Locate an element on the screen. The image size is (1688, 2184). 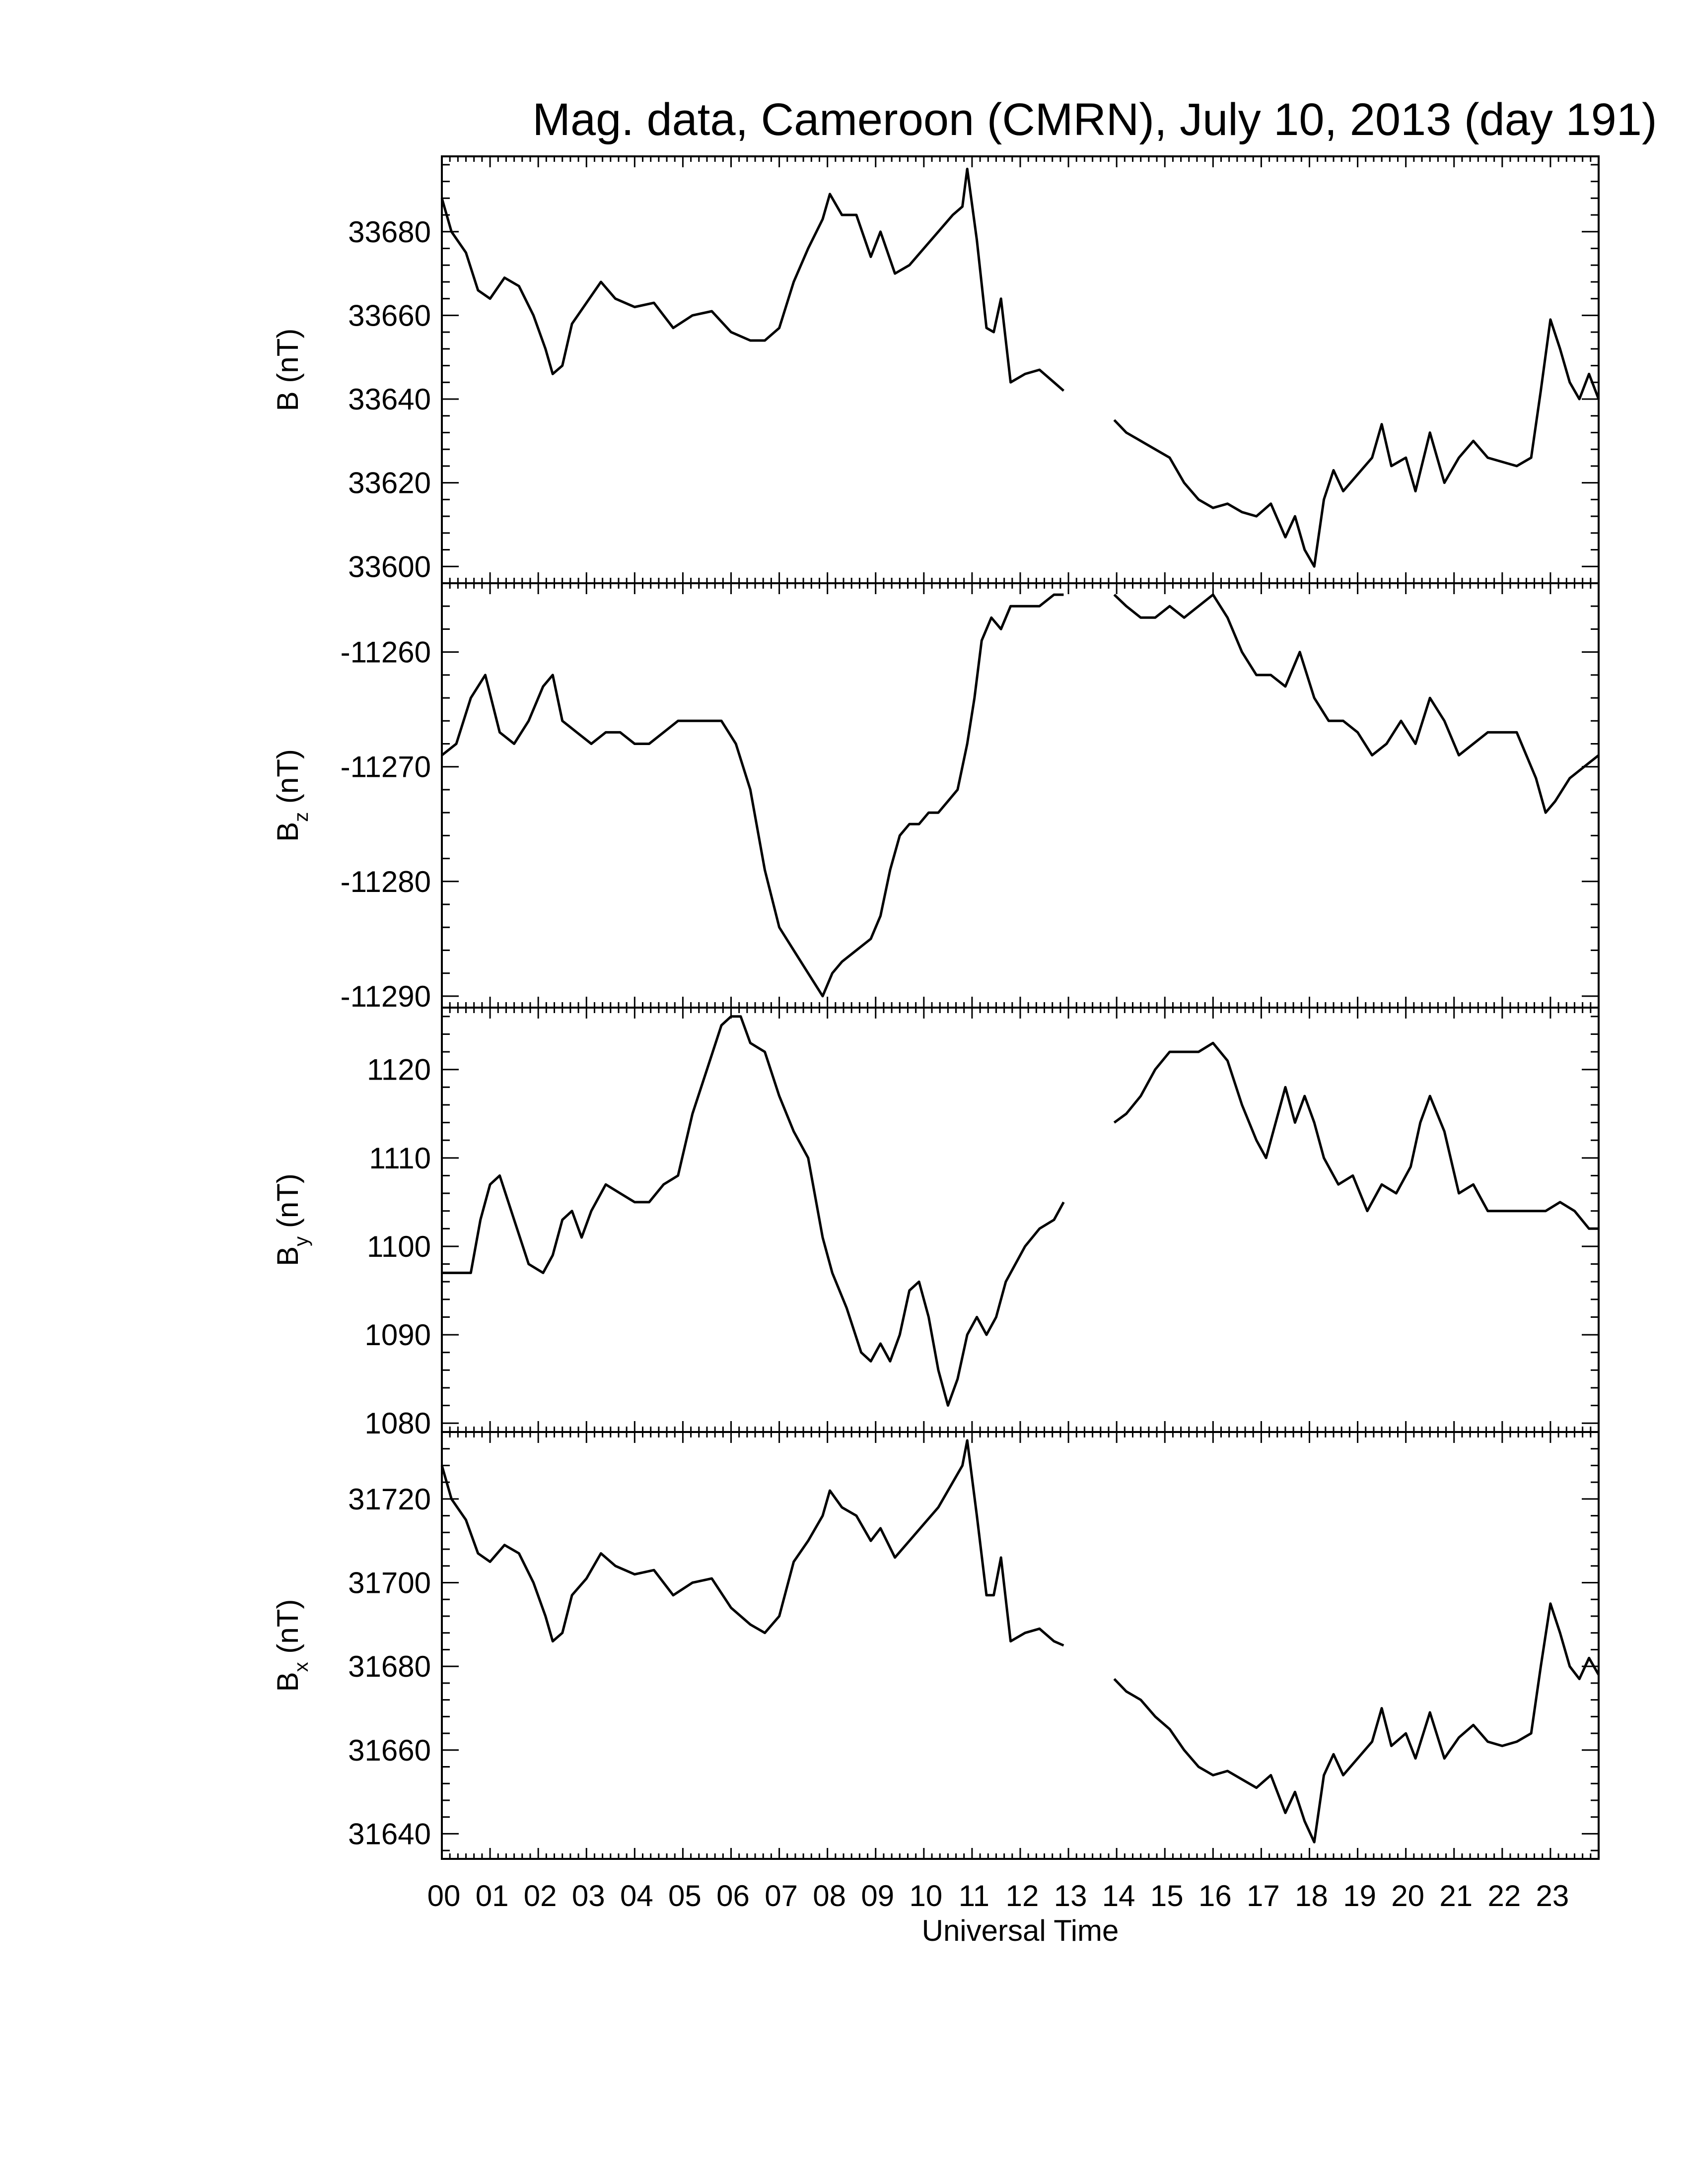
x-tick-label: 15 is located at coordinates (1167, 1895).